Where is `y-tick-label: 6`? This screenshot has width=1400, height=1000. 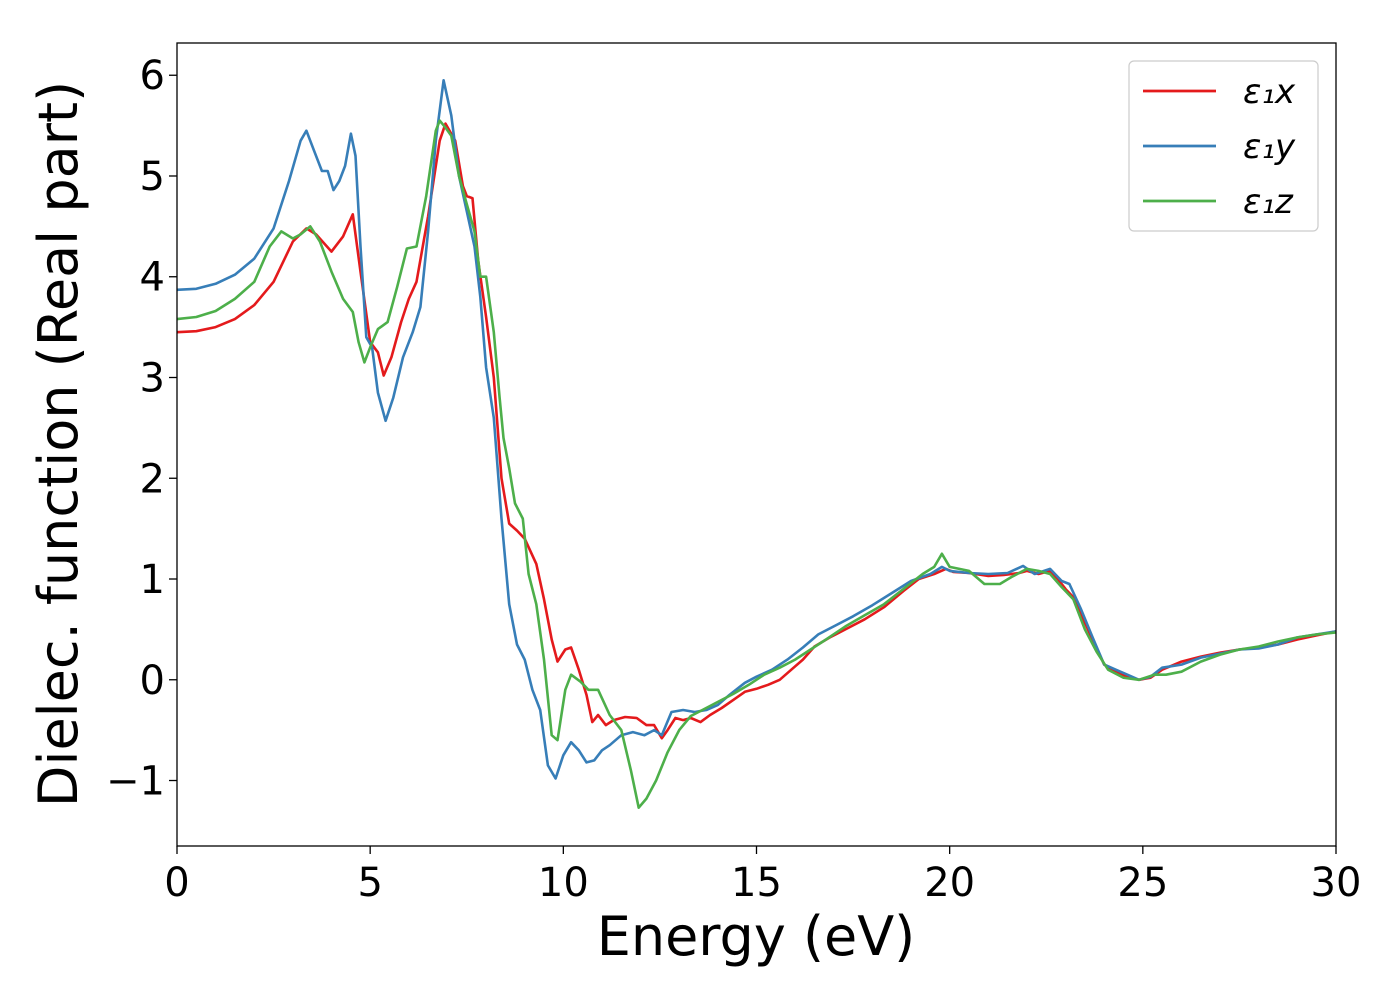 y-tick-label: 6 is located at coordinates (152, 76).